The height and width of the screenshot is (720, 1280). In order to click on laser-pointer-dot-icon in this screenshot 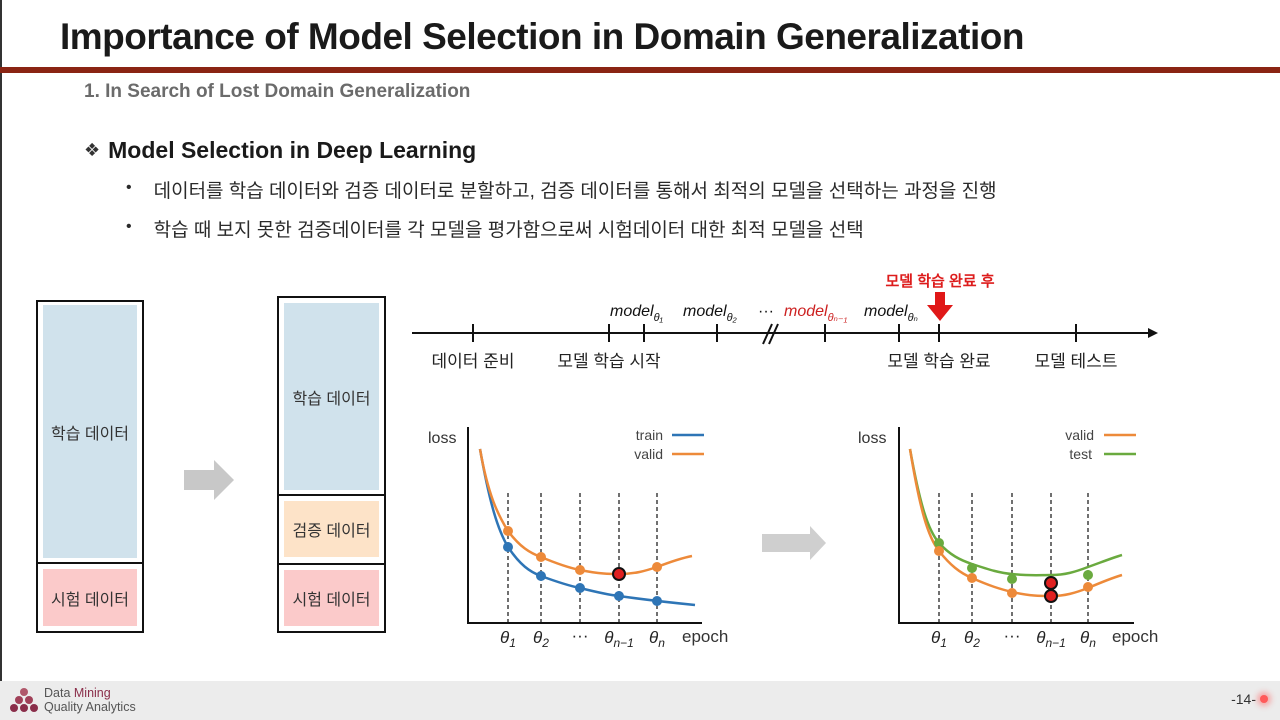, I will do `click(1264, 699)`.